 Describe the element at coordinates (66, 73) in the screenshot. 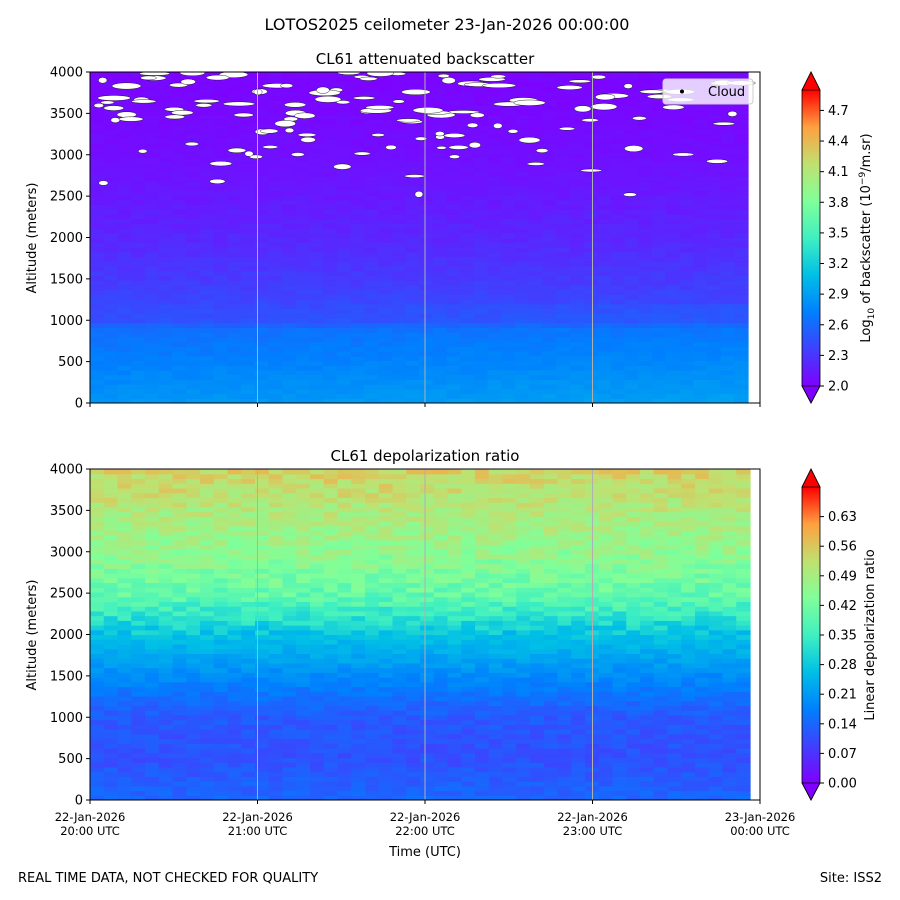

I see `y-tick-label: 4000` at that location.